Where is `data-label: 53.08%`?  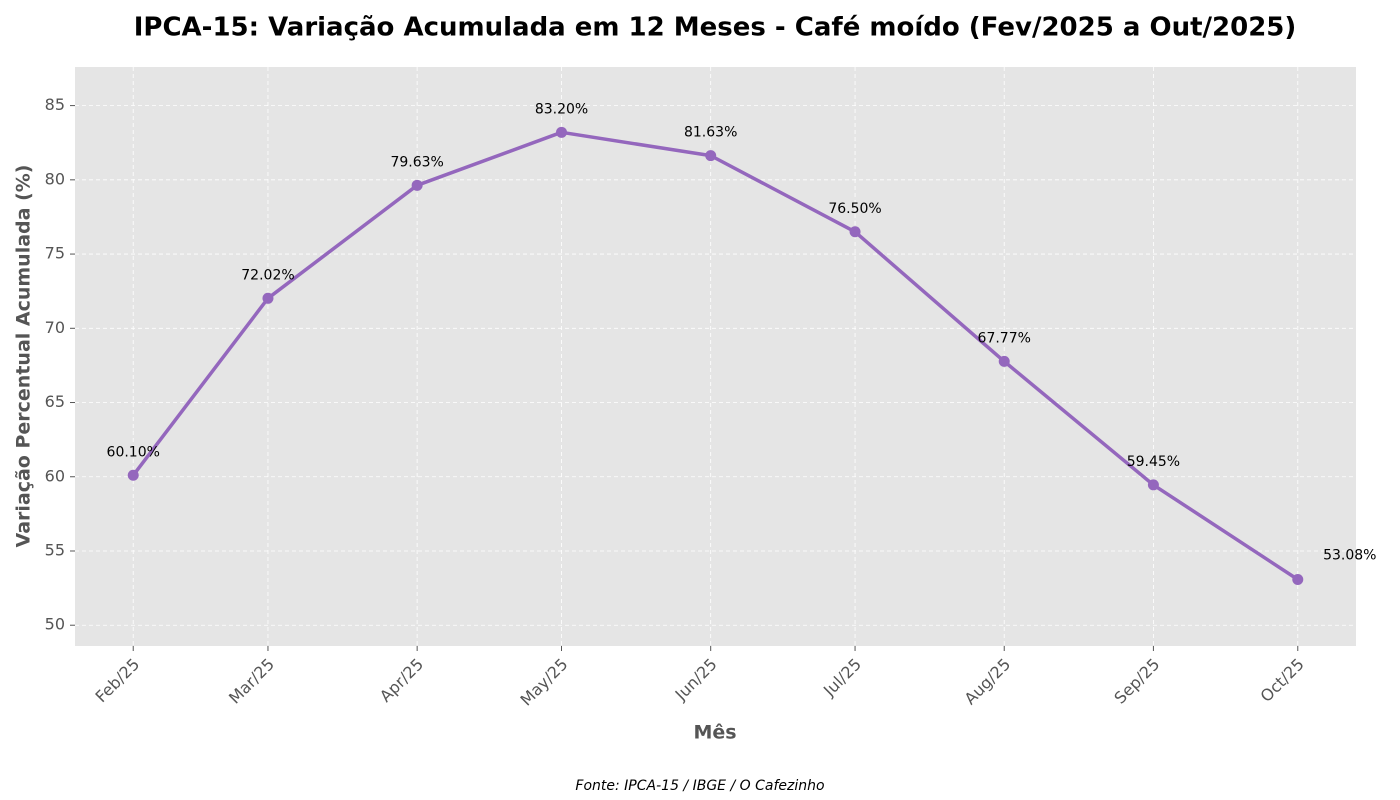
data-label: 53.08% is located at coordinates (1349, 555).